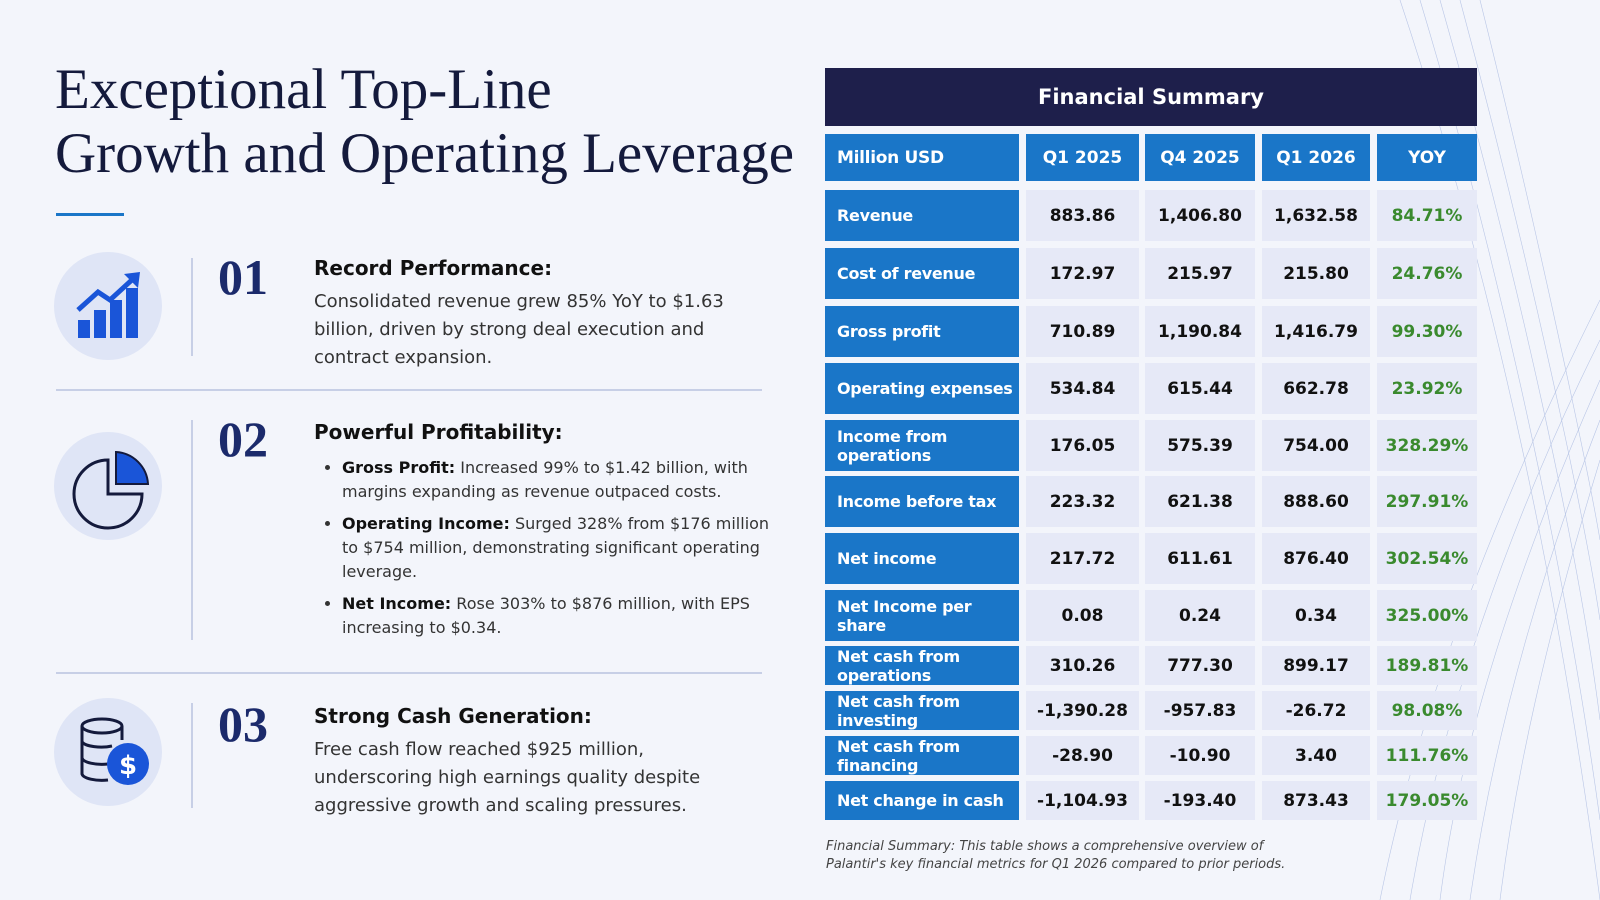  What do you see at coordinates (1427, 755) in the screenshot?
I see `table-cell: 111.76%` at bounding box center [1427, 755].